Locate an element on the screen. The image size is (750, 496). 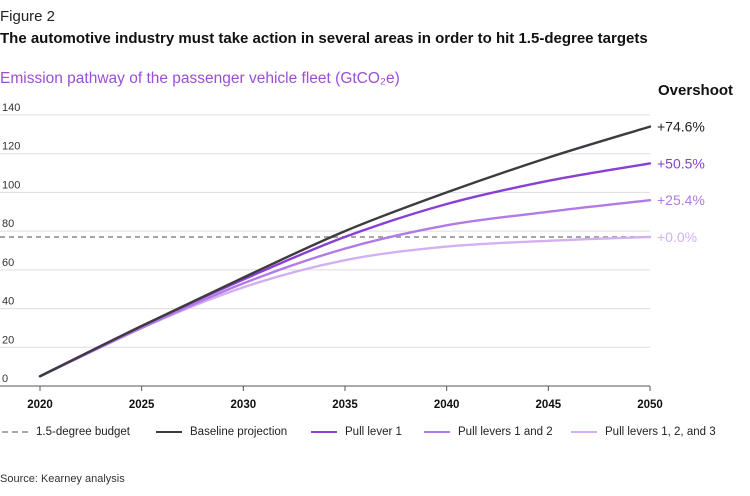
x-tick-label: 2050 is located at coordinates (650, 405).